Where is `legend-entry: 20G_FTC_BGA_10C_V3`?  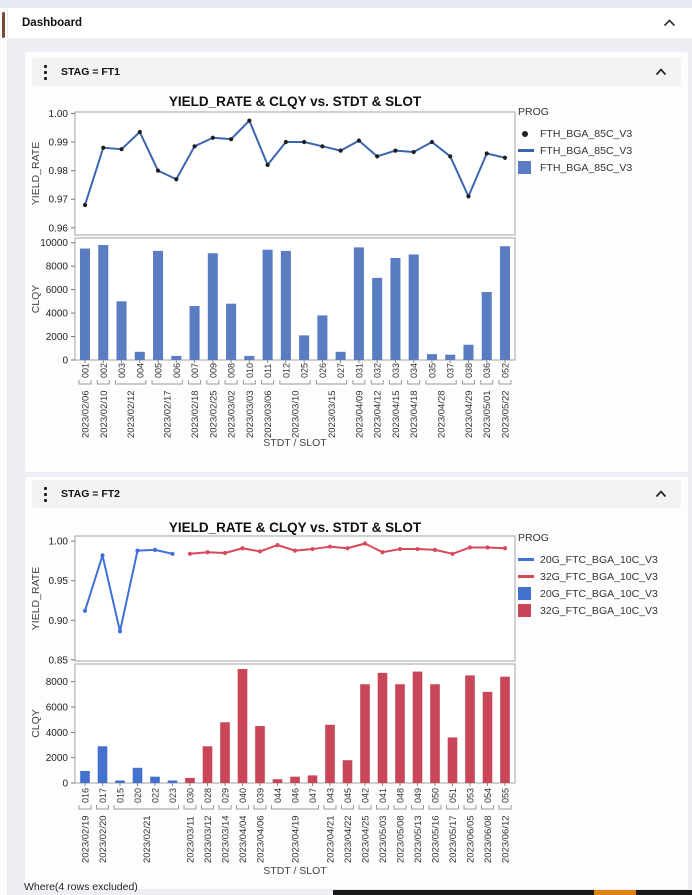 legend-entry: 20G_FTC_BGA_10C_V3 is located at coordinates (604, 559).